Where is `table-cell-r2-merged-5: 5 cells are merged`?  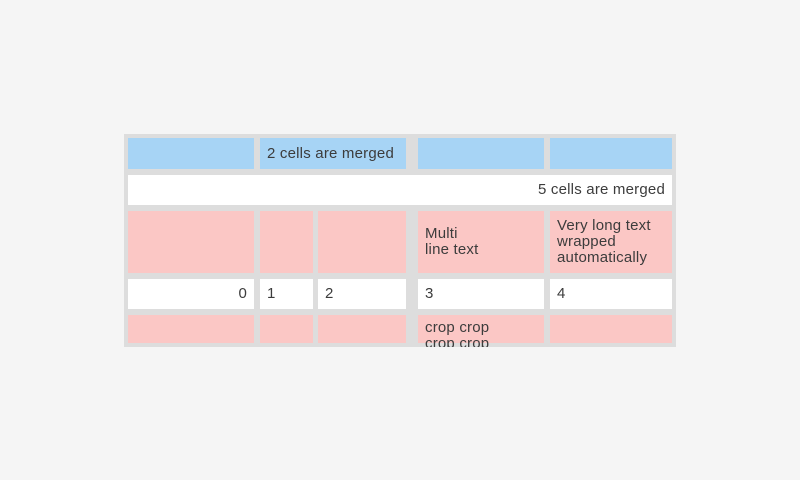 table-cell-r2-merged-5: 5 cells are merged is located at coordinates (400, 190).